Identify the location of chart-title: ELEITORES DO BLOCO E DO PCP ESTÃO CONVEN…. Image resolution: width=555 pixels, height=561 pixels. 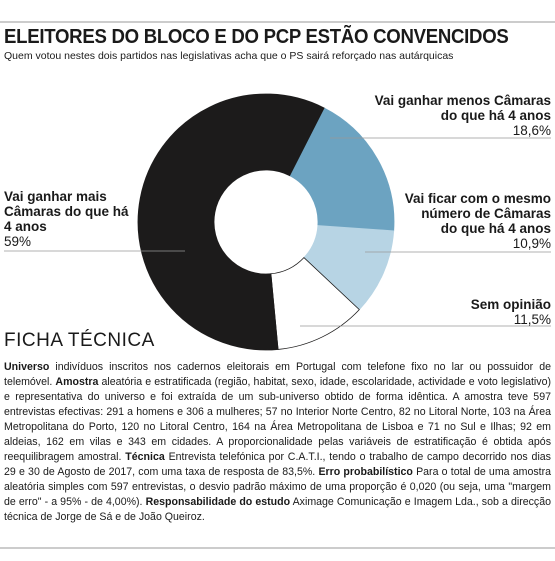
(256, 37).